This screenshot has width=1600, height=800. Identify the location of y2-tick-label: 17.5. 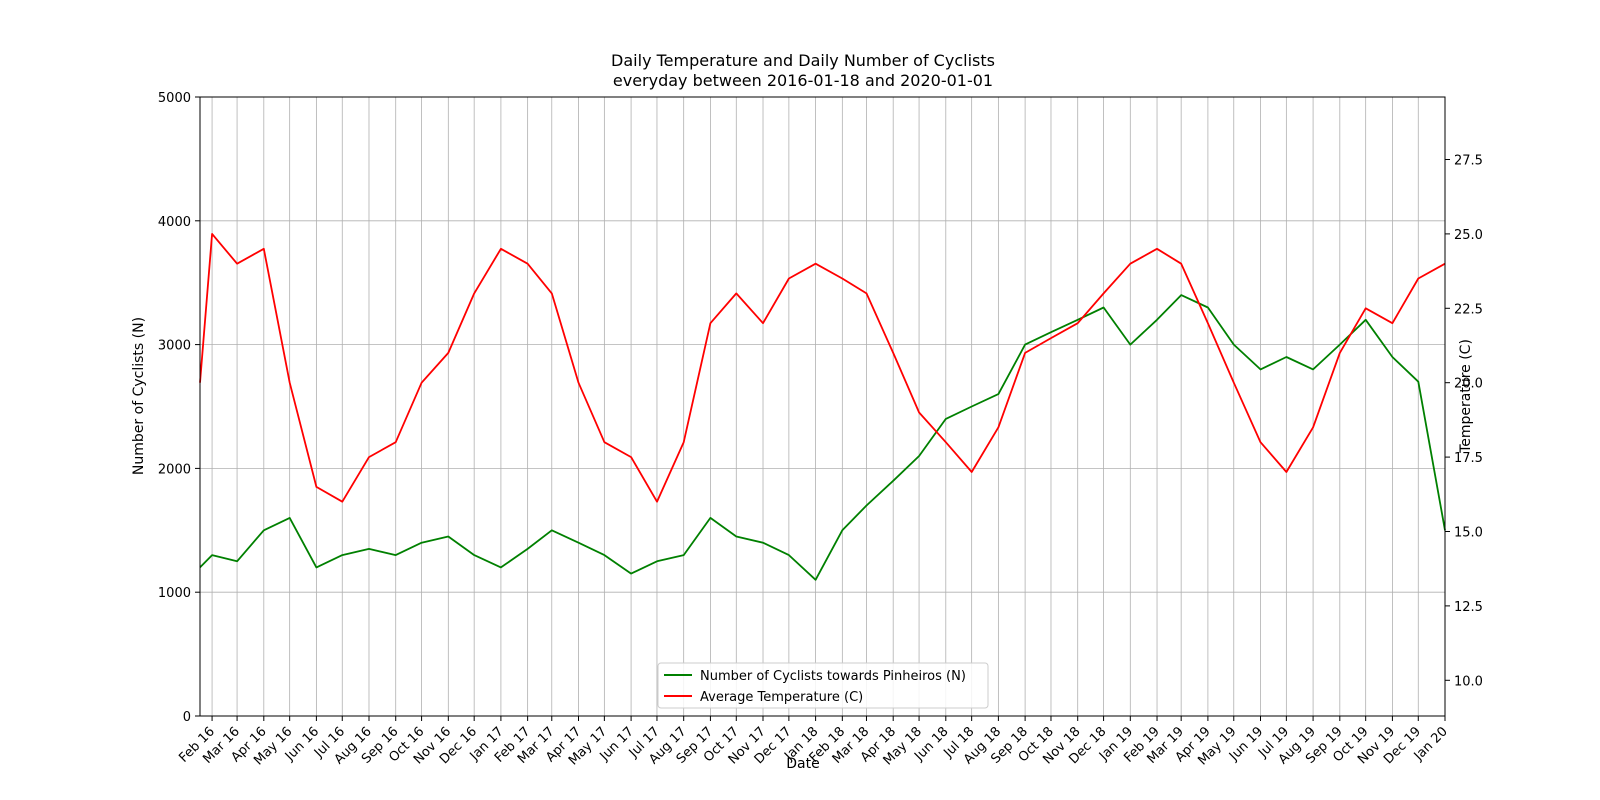
(1468, 458).